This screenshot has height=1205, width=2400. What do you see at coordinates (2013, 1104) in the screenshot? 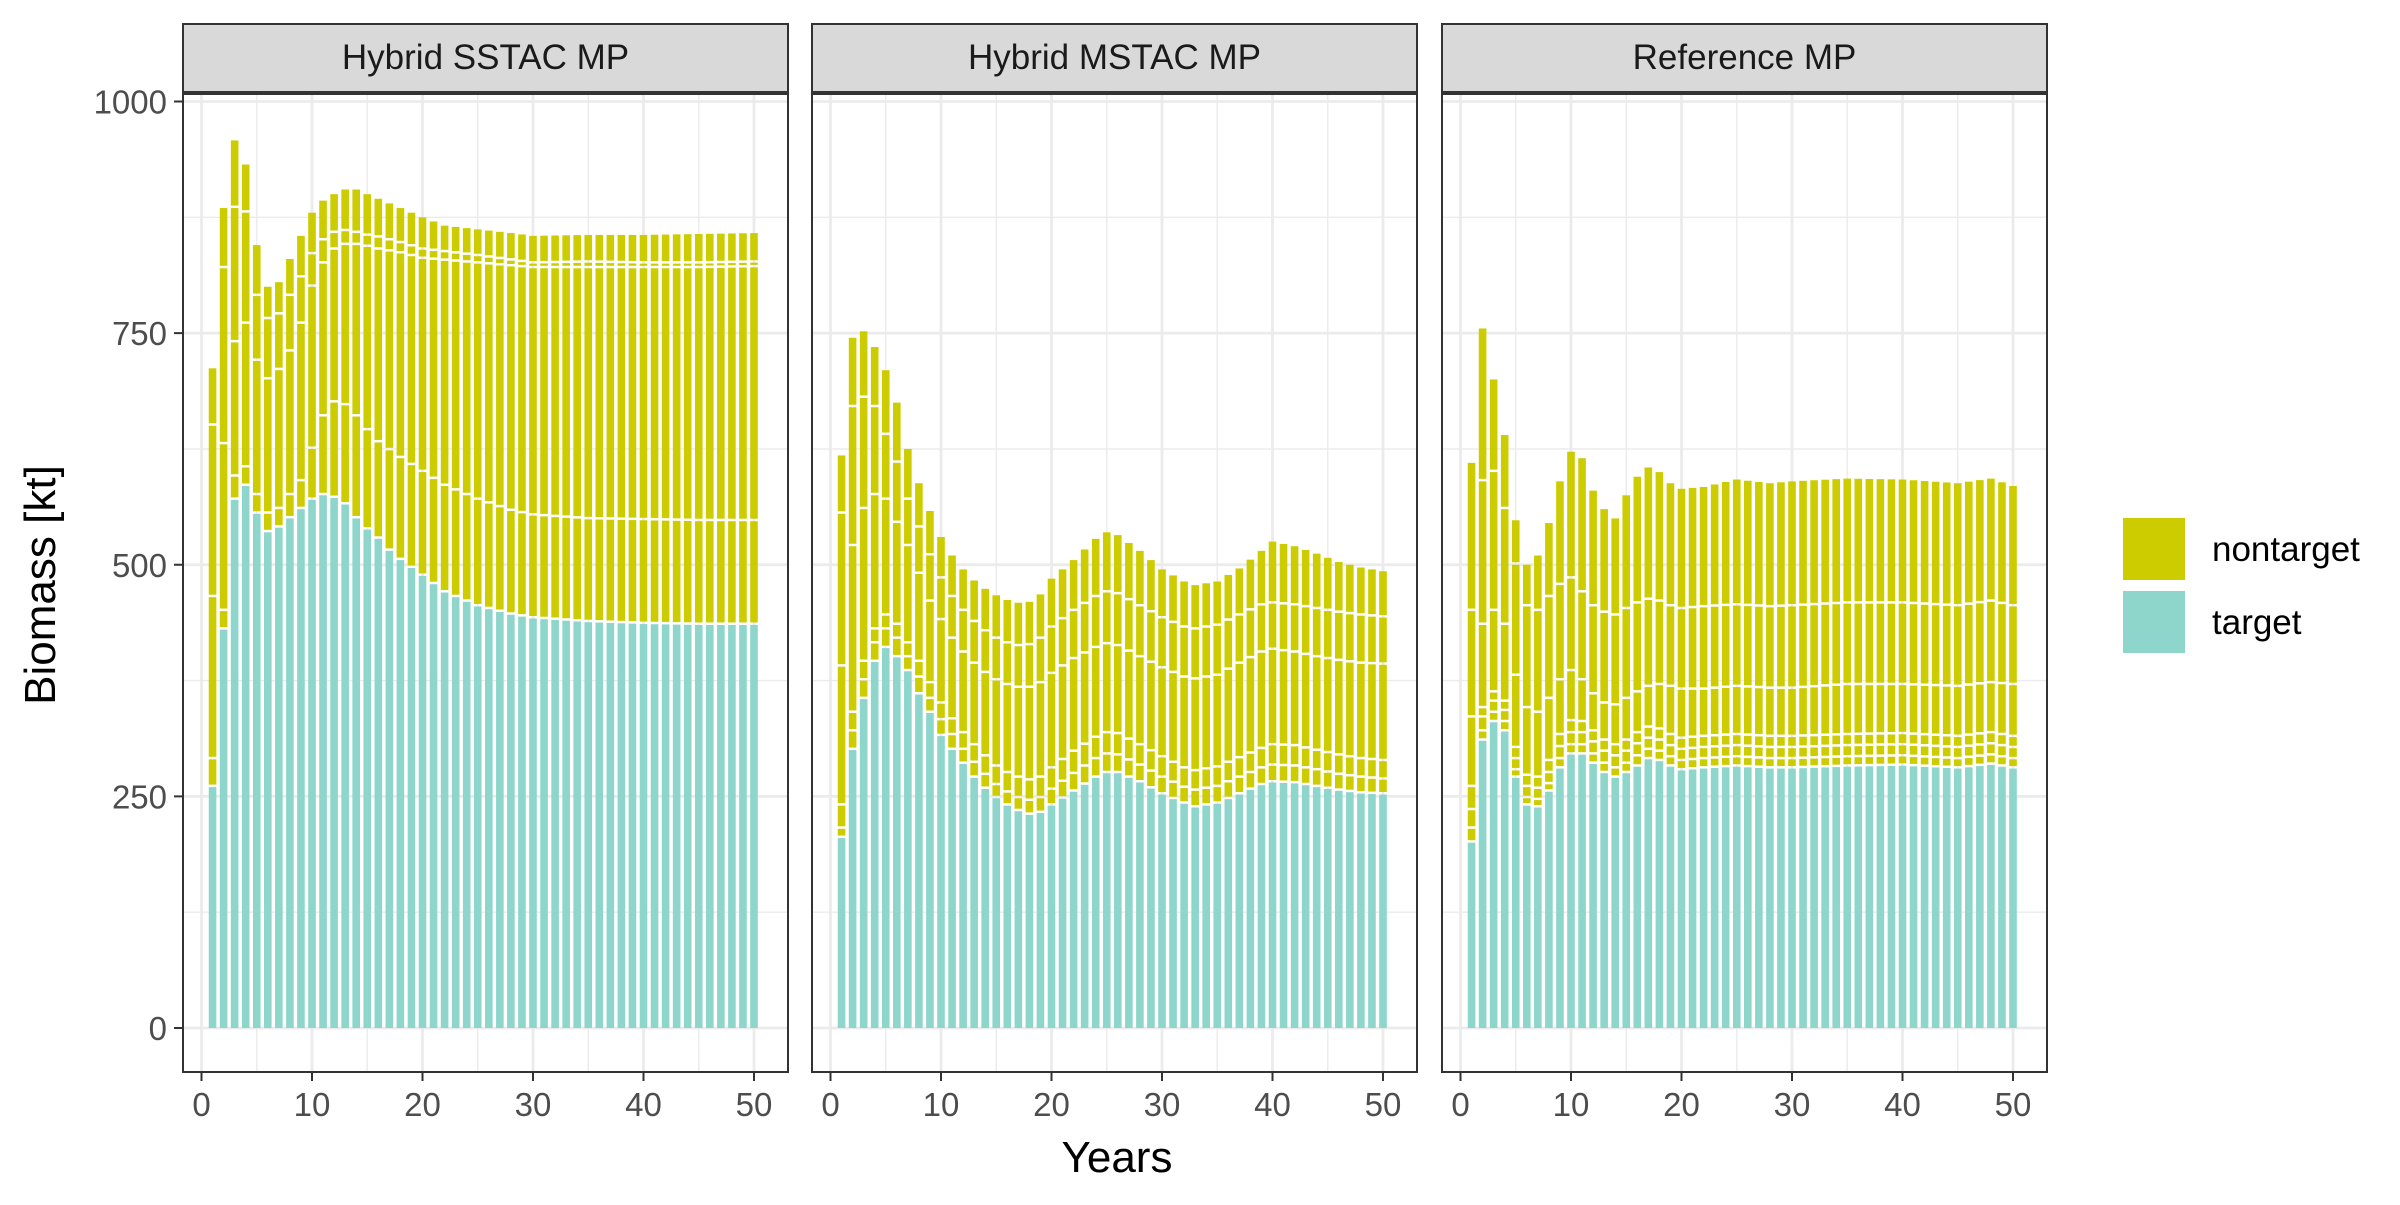
I see `x-tick-label: 50` at bounding box center [2013, 1104].